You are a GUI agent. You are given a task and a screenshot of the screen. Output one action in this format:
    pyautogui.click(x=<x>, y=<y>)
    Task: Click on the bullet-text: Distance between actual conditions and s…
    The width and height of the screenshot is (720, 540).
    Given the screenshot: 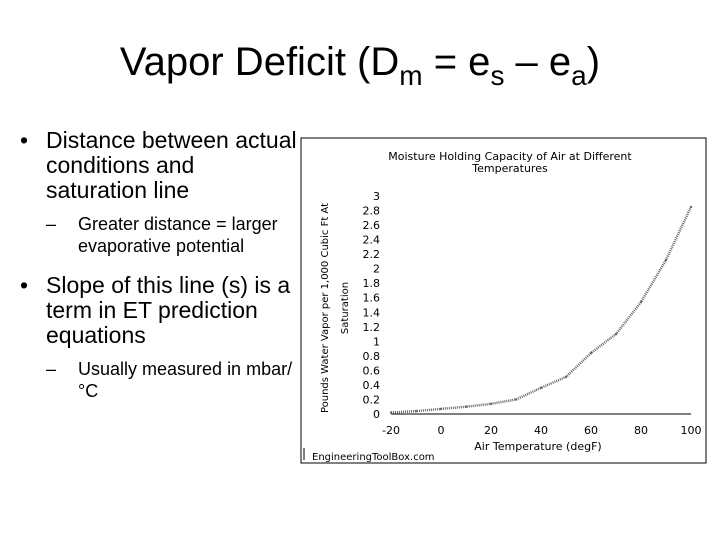 What is the action you would take?
    pyautogui.click(x=171, y=165)
    